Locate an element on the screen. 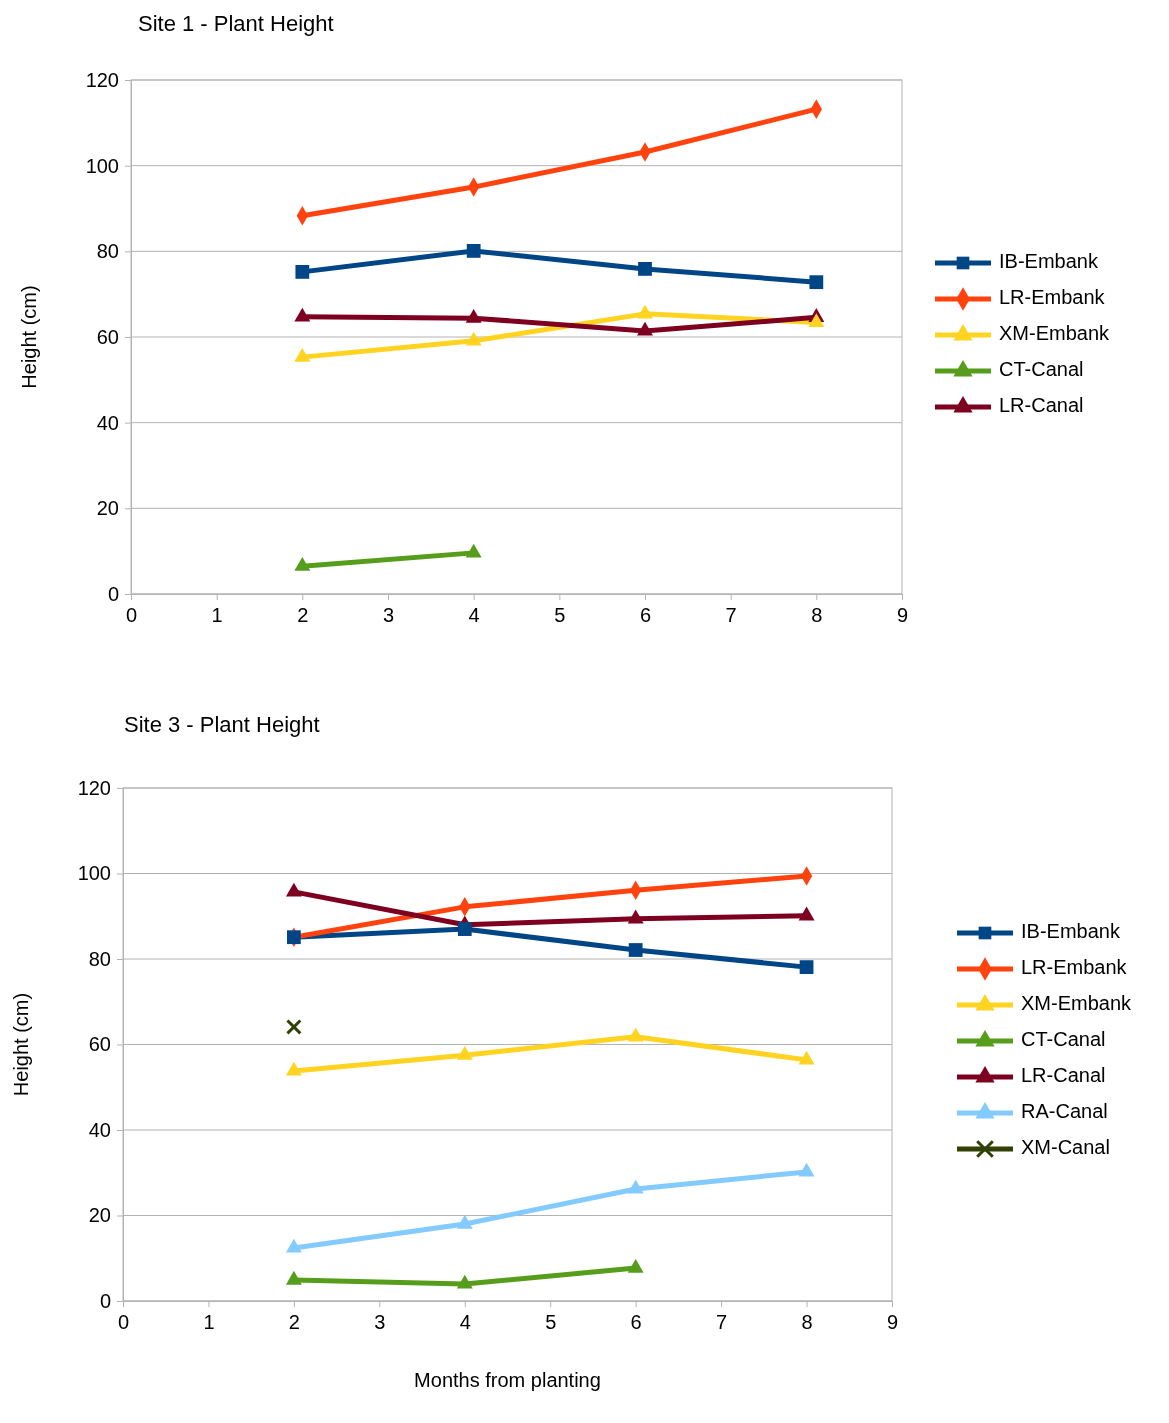  x-tick-label: 0 is located at coordinates (131, 615).